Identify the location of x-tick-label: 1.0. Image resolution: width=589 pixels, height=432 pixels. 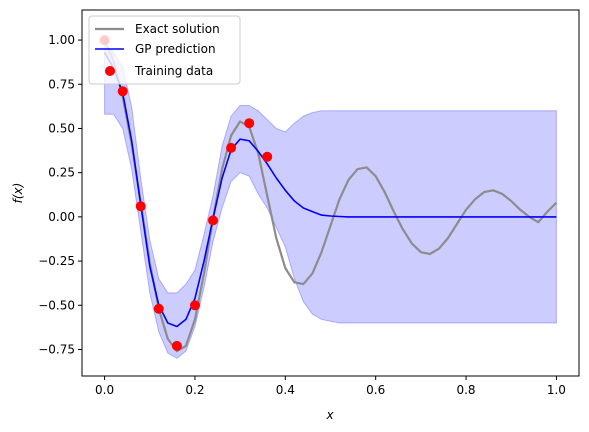
(556, 390).